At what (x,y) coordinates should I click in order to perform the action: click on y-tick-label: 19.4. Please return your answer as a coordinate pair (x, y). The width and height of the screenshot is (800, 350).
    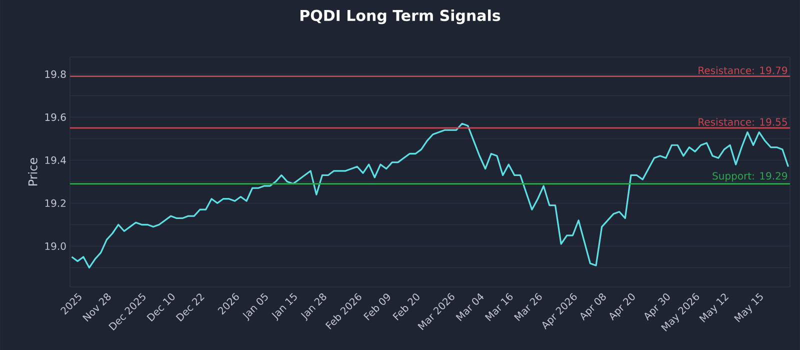
    Looking at the image, I should click on (55, 160).